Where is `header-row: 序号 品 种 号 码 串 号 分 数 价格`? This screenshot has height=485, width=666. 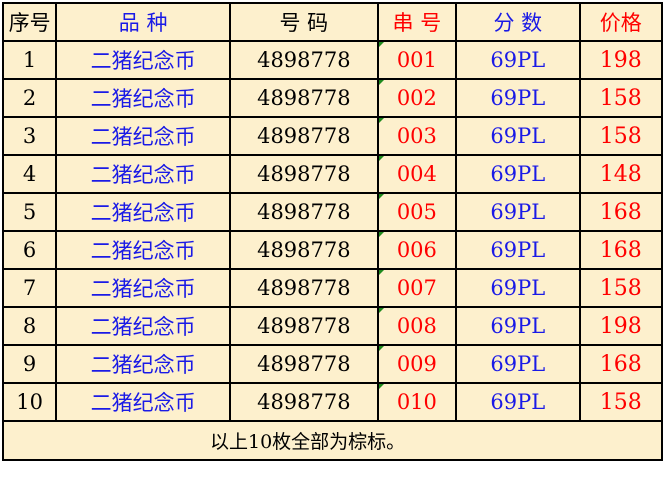 header-row: 序号 品 种 号 码 串 号 分 数 价格 is located at coordinates (332, 22).